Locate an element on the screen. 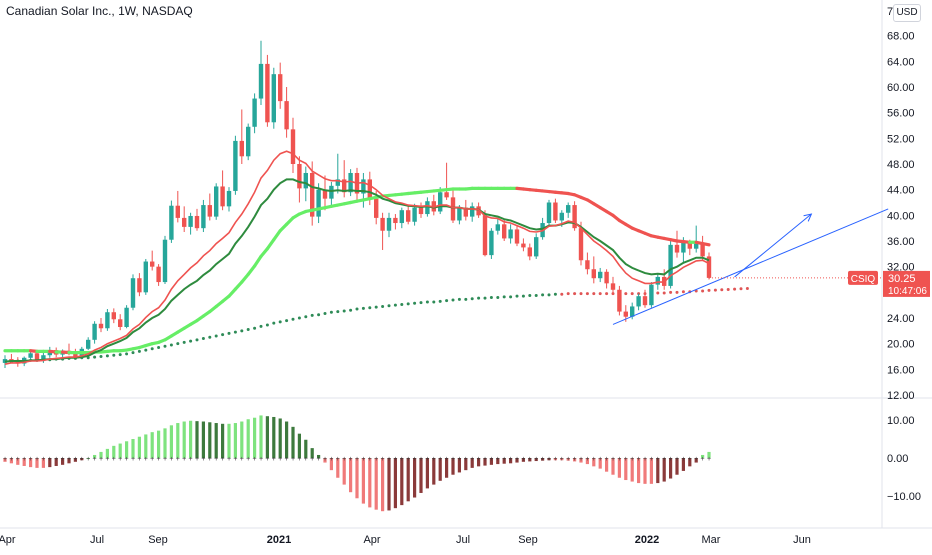 The image size is (932, 555). time-axis-label: Sep is located at coordinates (158, 540).